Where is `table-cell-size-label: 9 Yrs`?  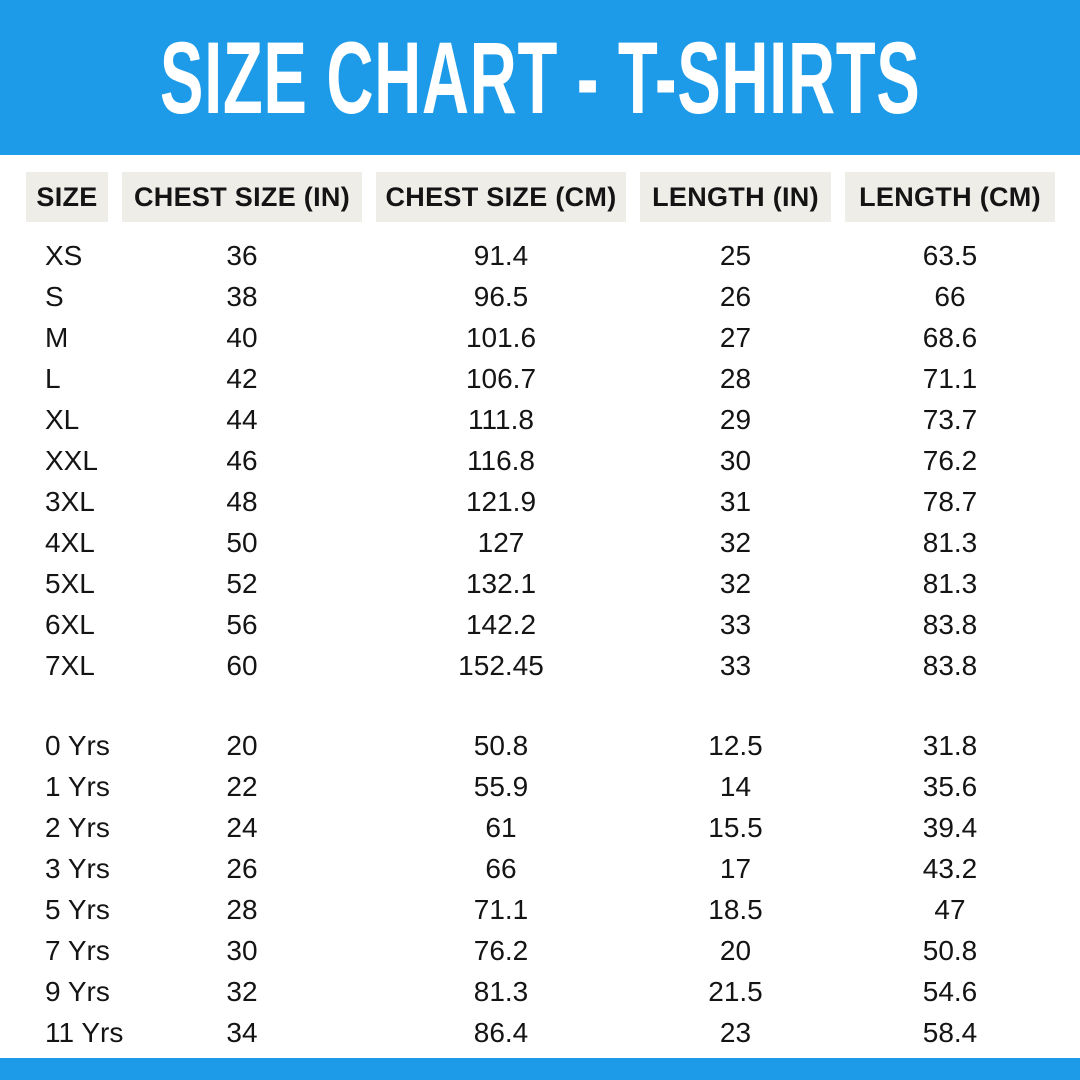
table-cell-size-label: 9 Yrs is located at coordinates (77, 991).